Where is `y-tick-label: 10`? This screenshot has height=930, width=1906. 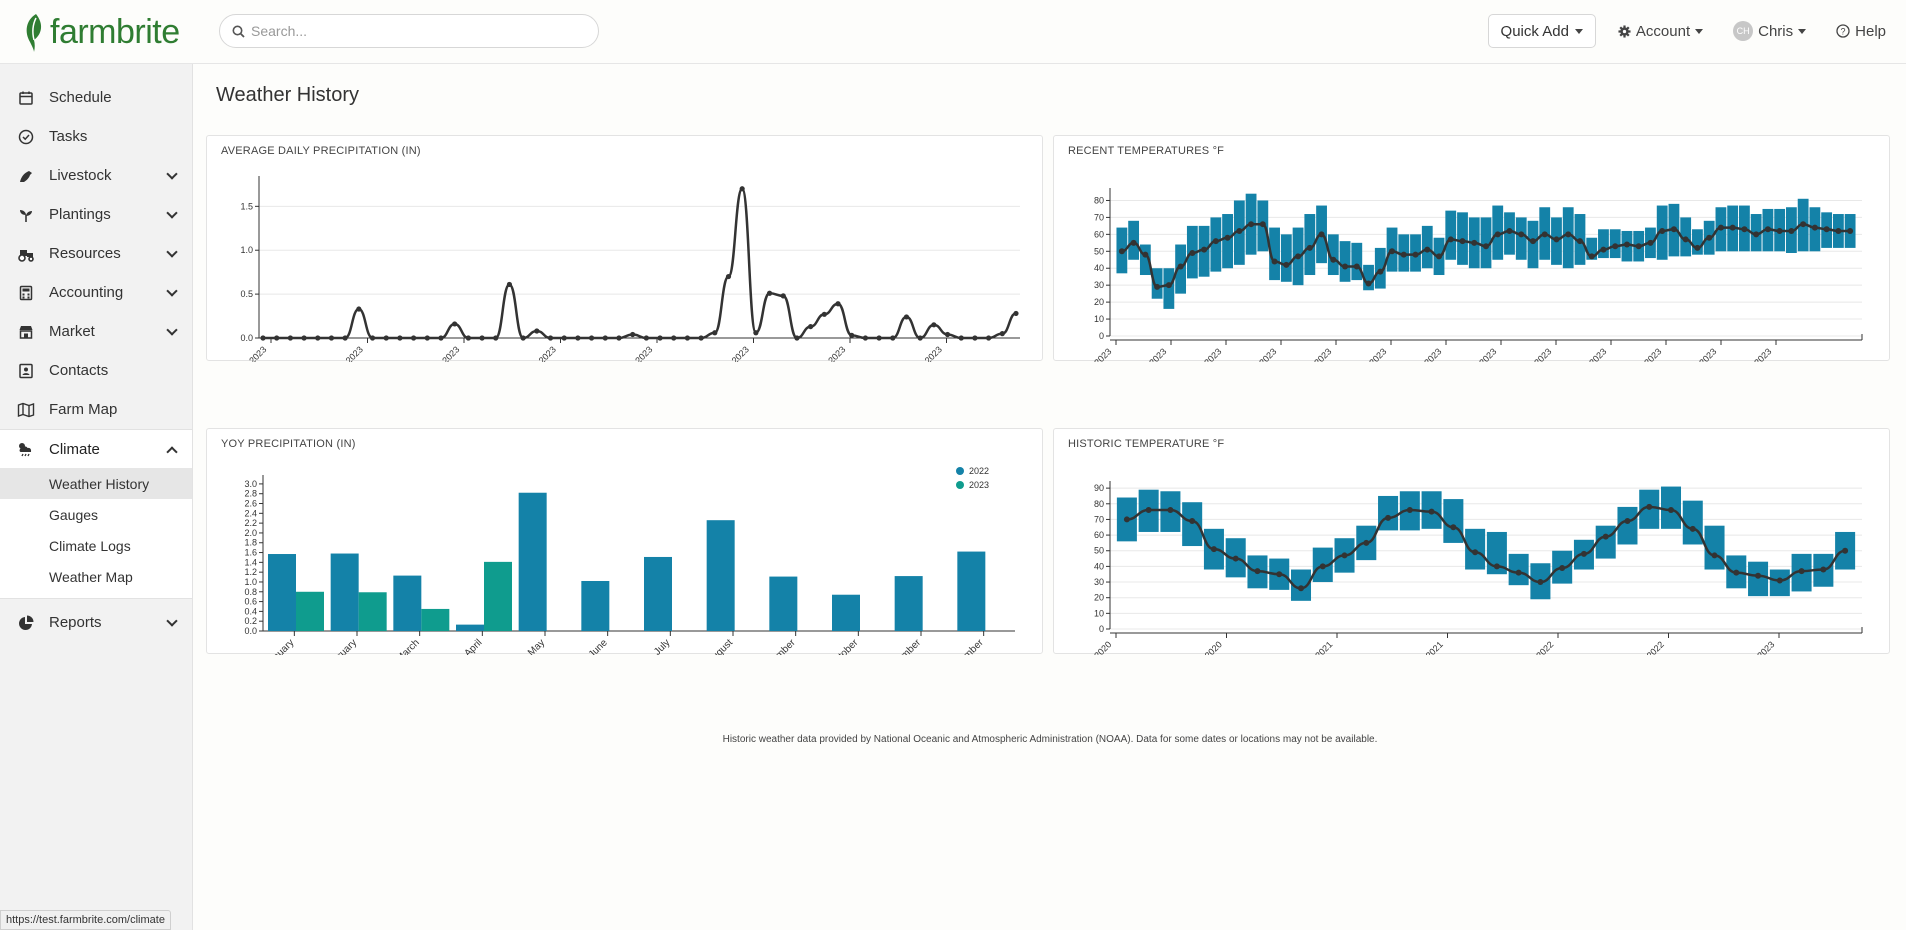 y-tick-label: 10 is located at coordinates (1099, 613).